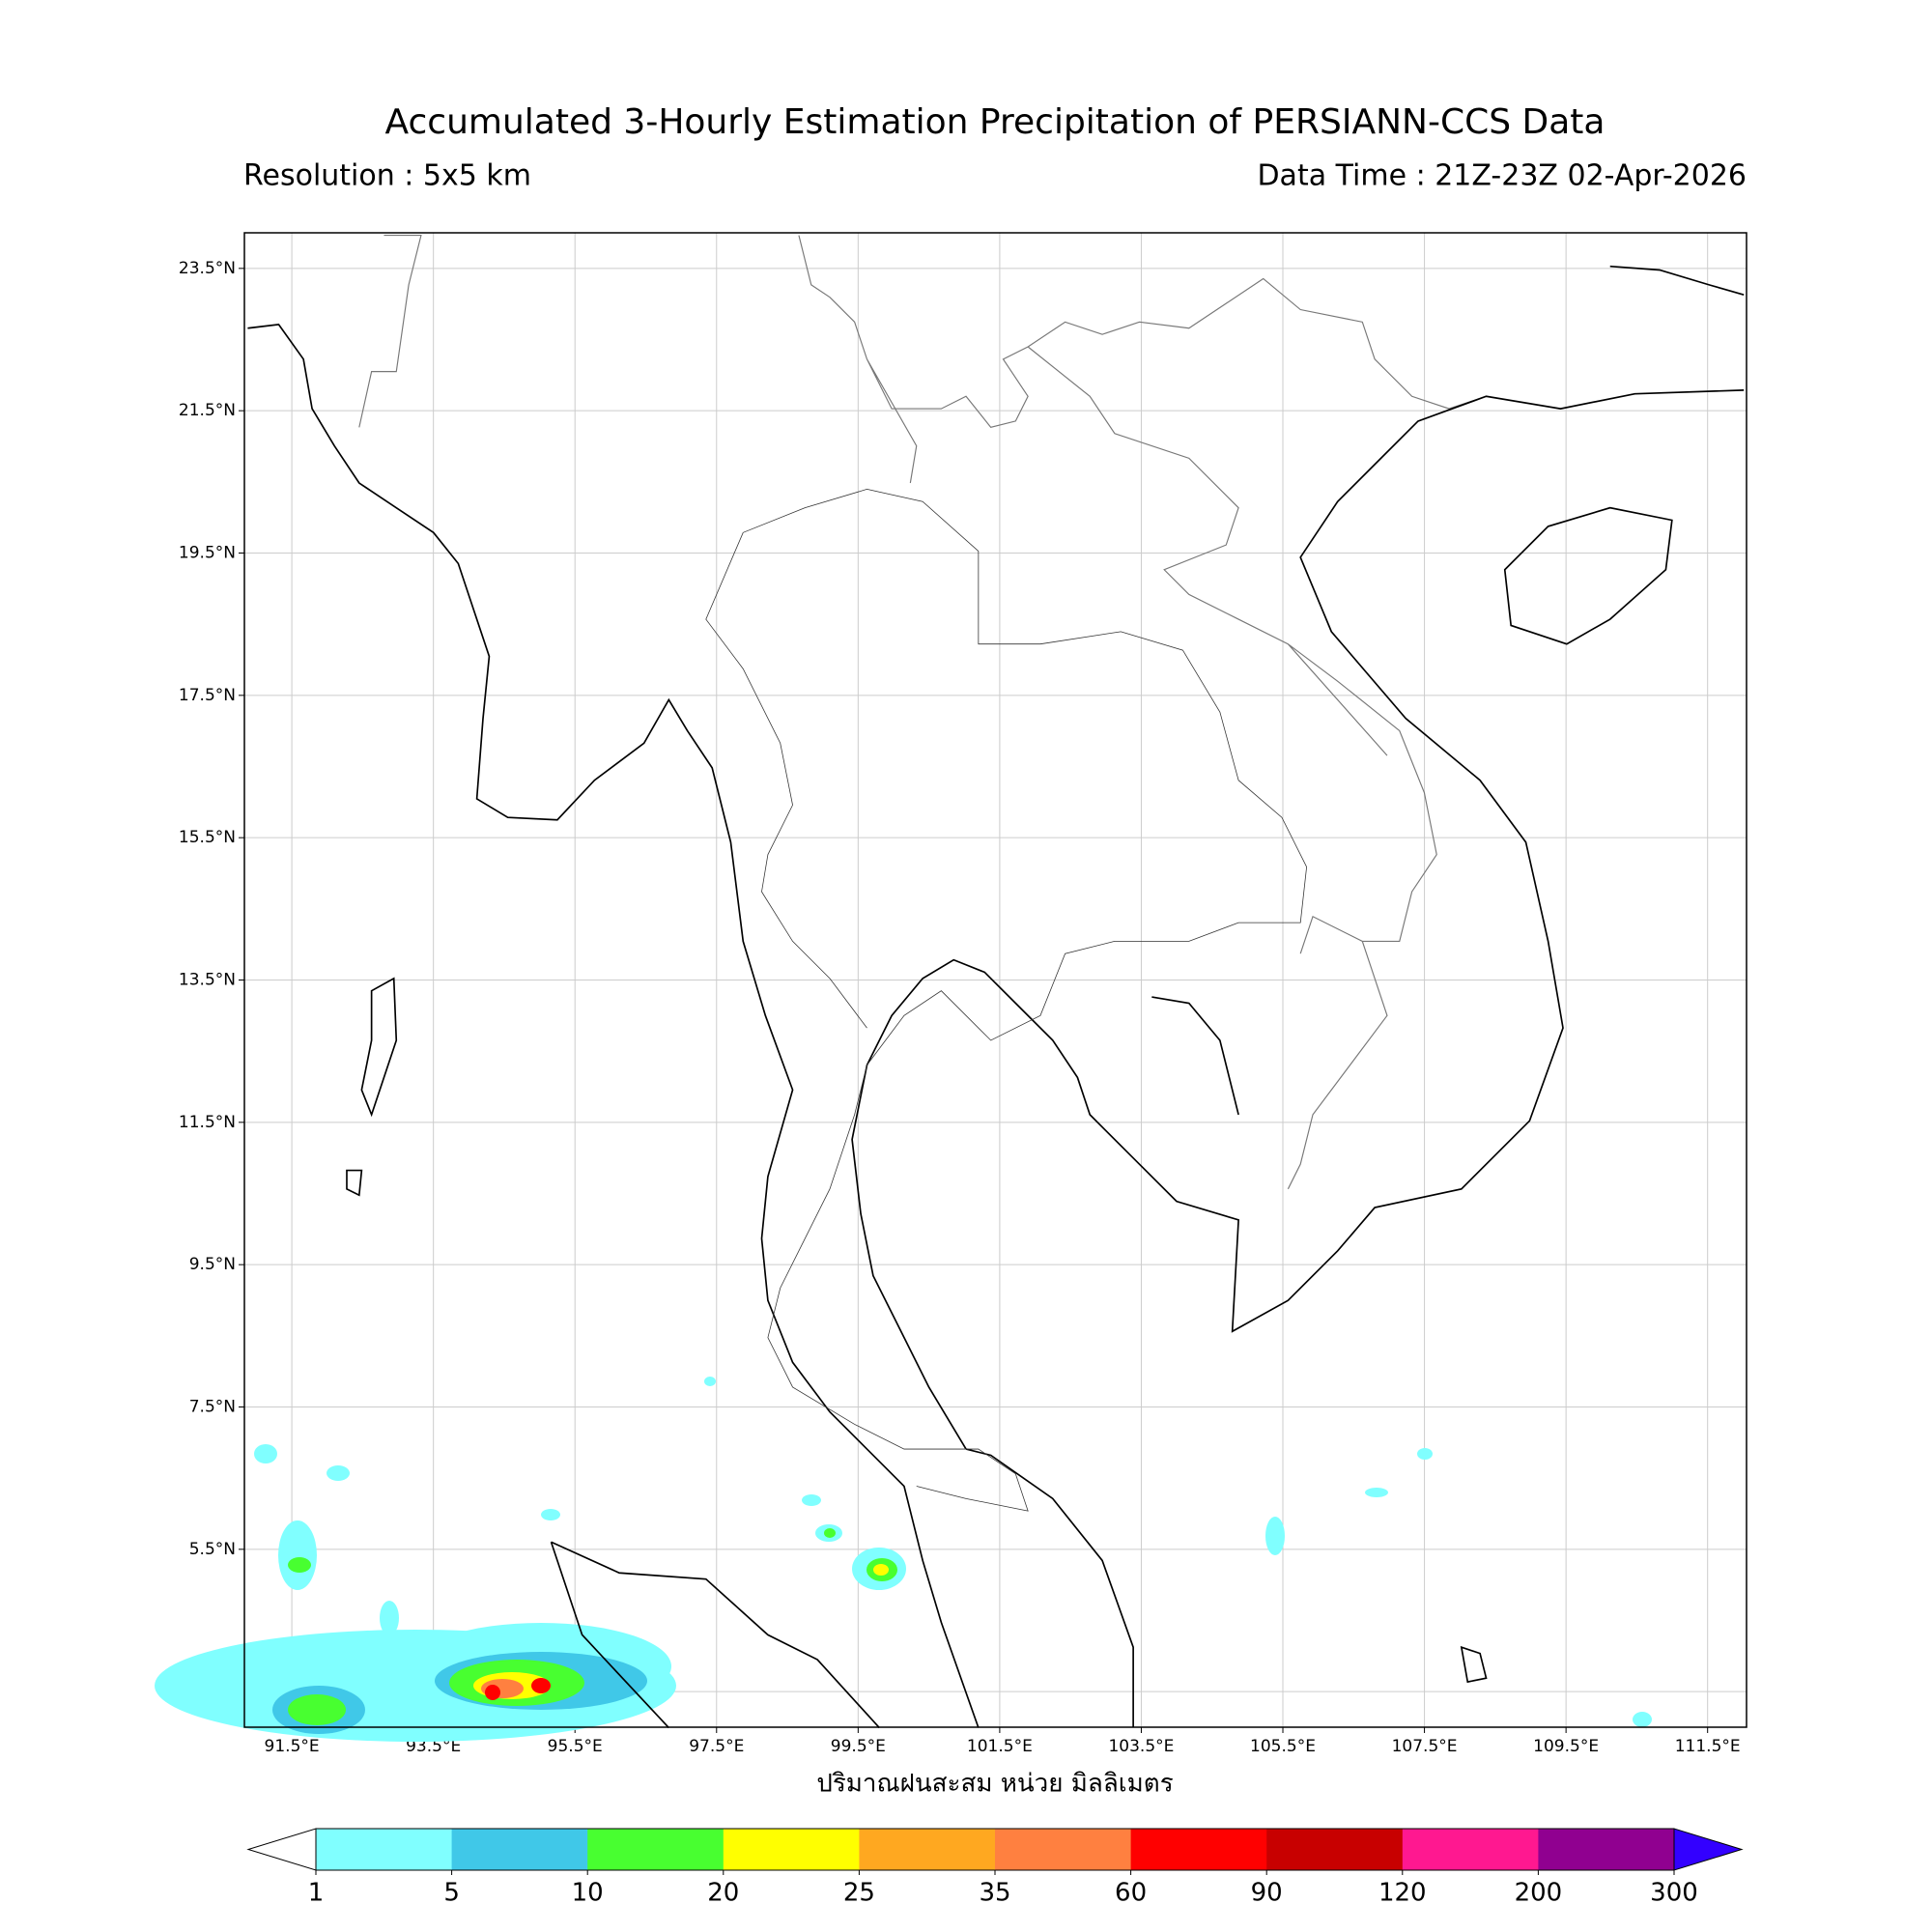 Image resolution: width=1932 pixels, height=1932 pixels. I want to click on colorbar-tick-label: 35, so click(995, 1893).